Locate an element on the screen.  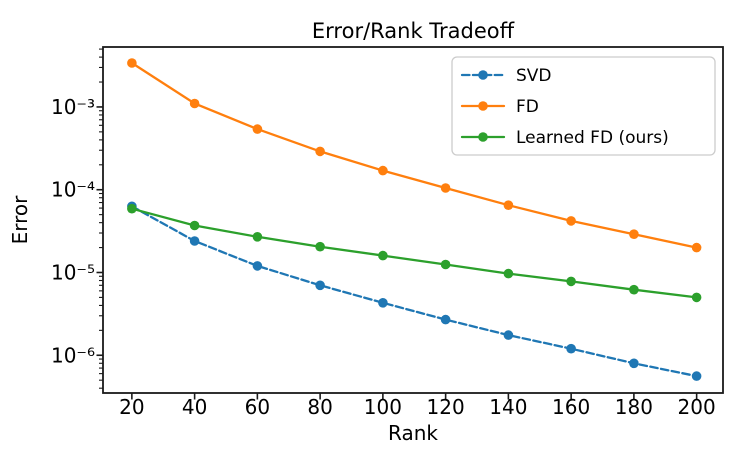
x-tick-label: 140 is located at coordinates (508, 407).